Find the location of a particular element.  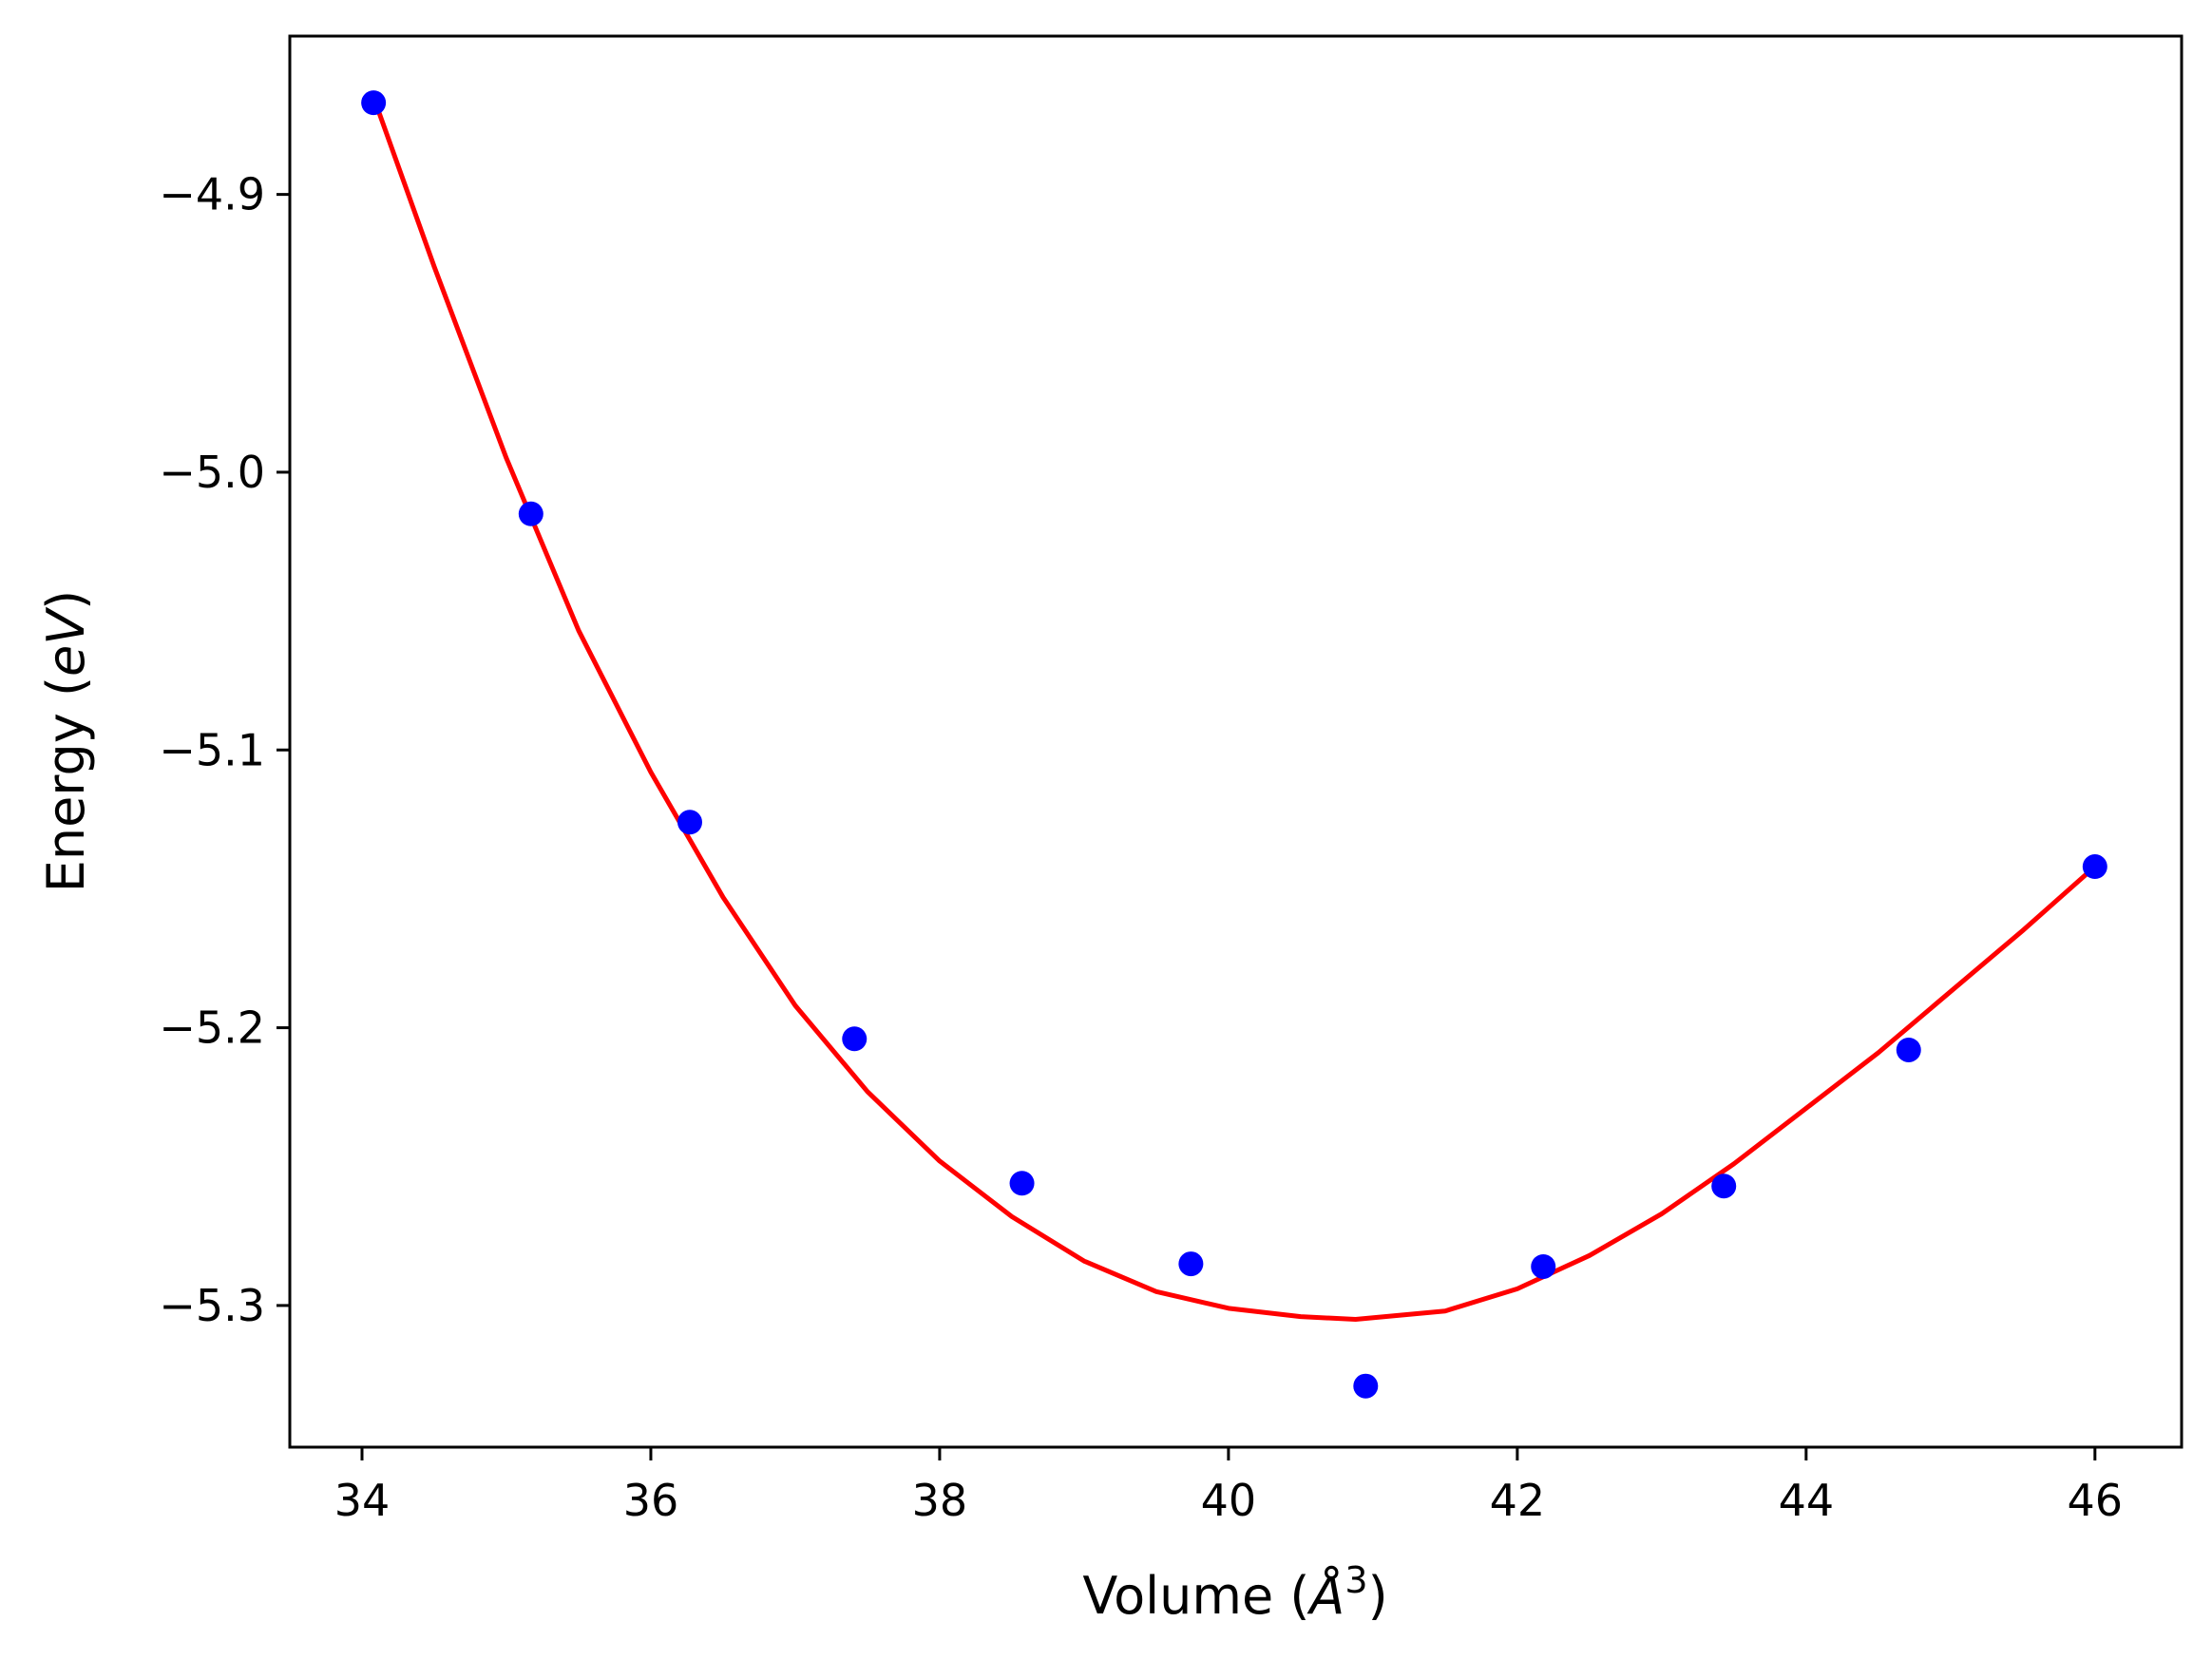

y-tick-label: −5.2 is located at coordinates (212, 1028).